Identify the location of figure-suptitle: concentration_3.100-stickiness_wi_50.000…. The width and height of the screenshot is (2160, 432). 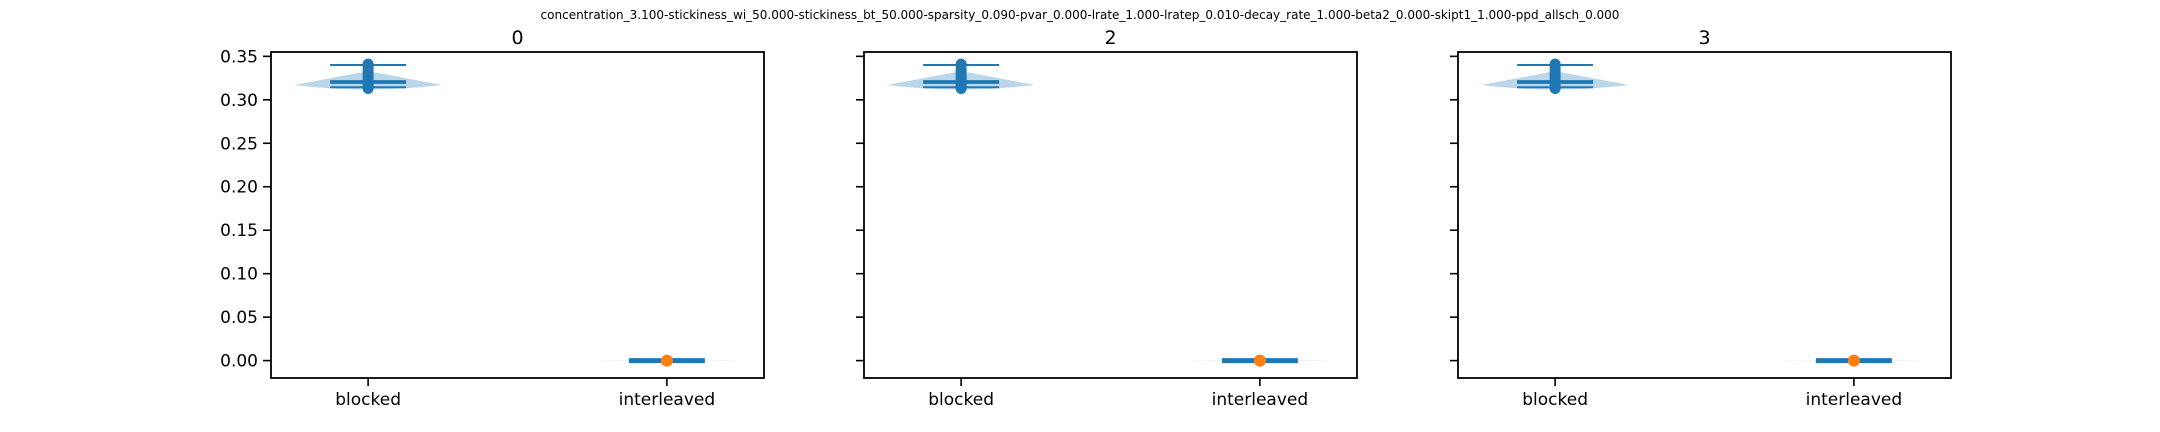
(1080, 15).